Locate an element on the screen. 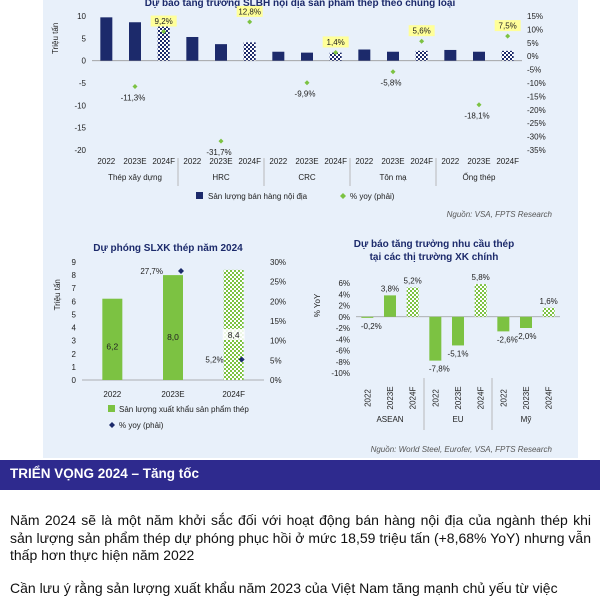  data-label: -5,8% is located at coordinates (391, 83).